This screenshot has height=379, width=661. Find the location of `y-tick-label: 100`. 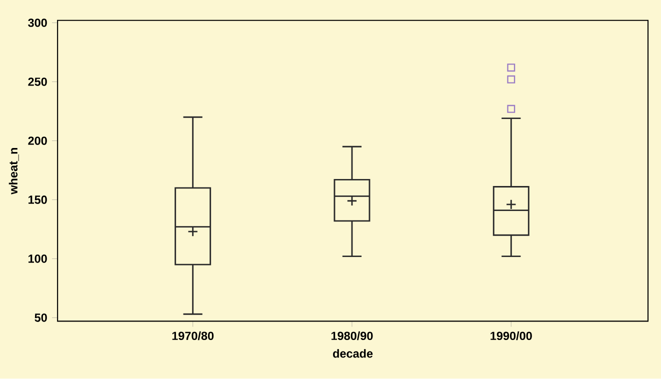

y-tick-label: 100 is located at coordinates (37, 258).